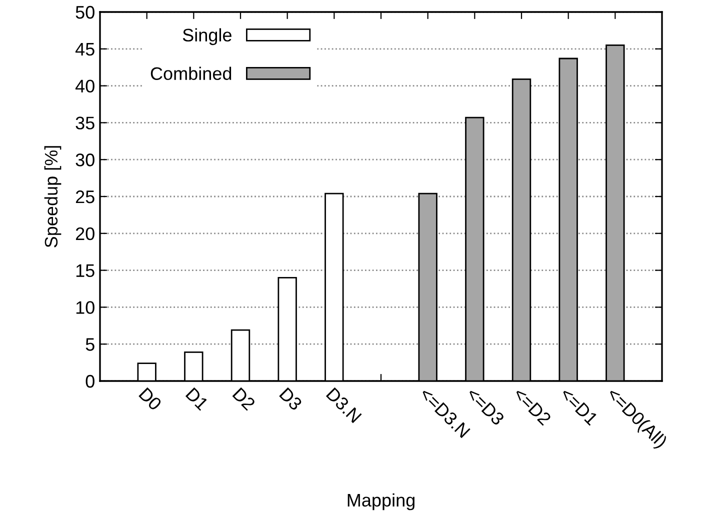 The width and height of the screenshot is (711, 515). Describe the element at coordinates (191, 73) in the screenshot. I see `legend-label: Combined` at that location.